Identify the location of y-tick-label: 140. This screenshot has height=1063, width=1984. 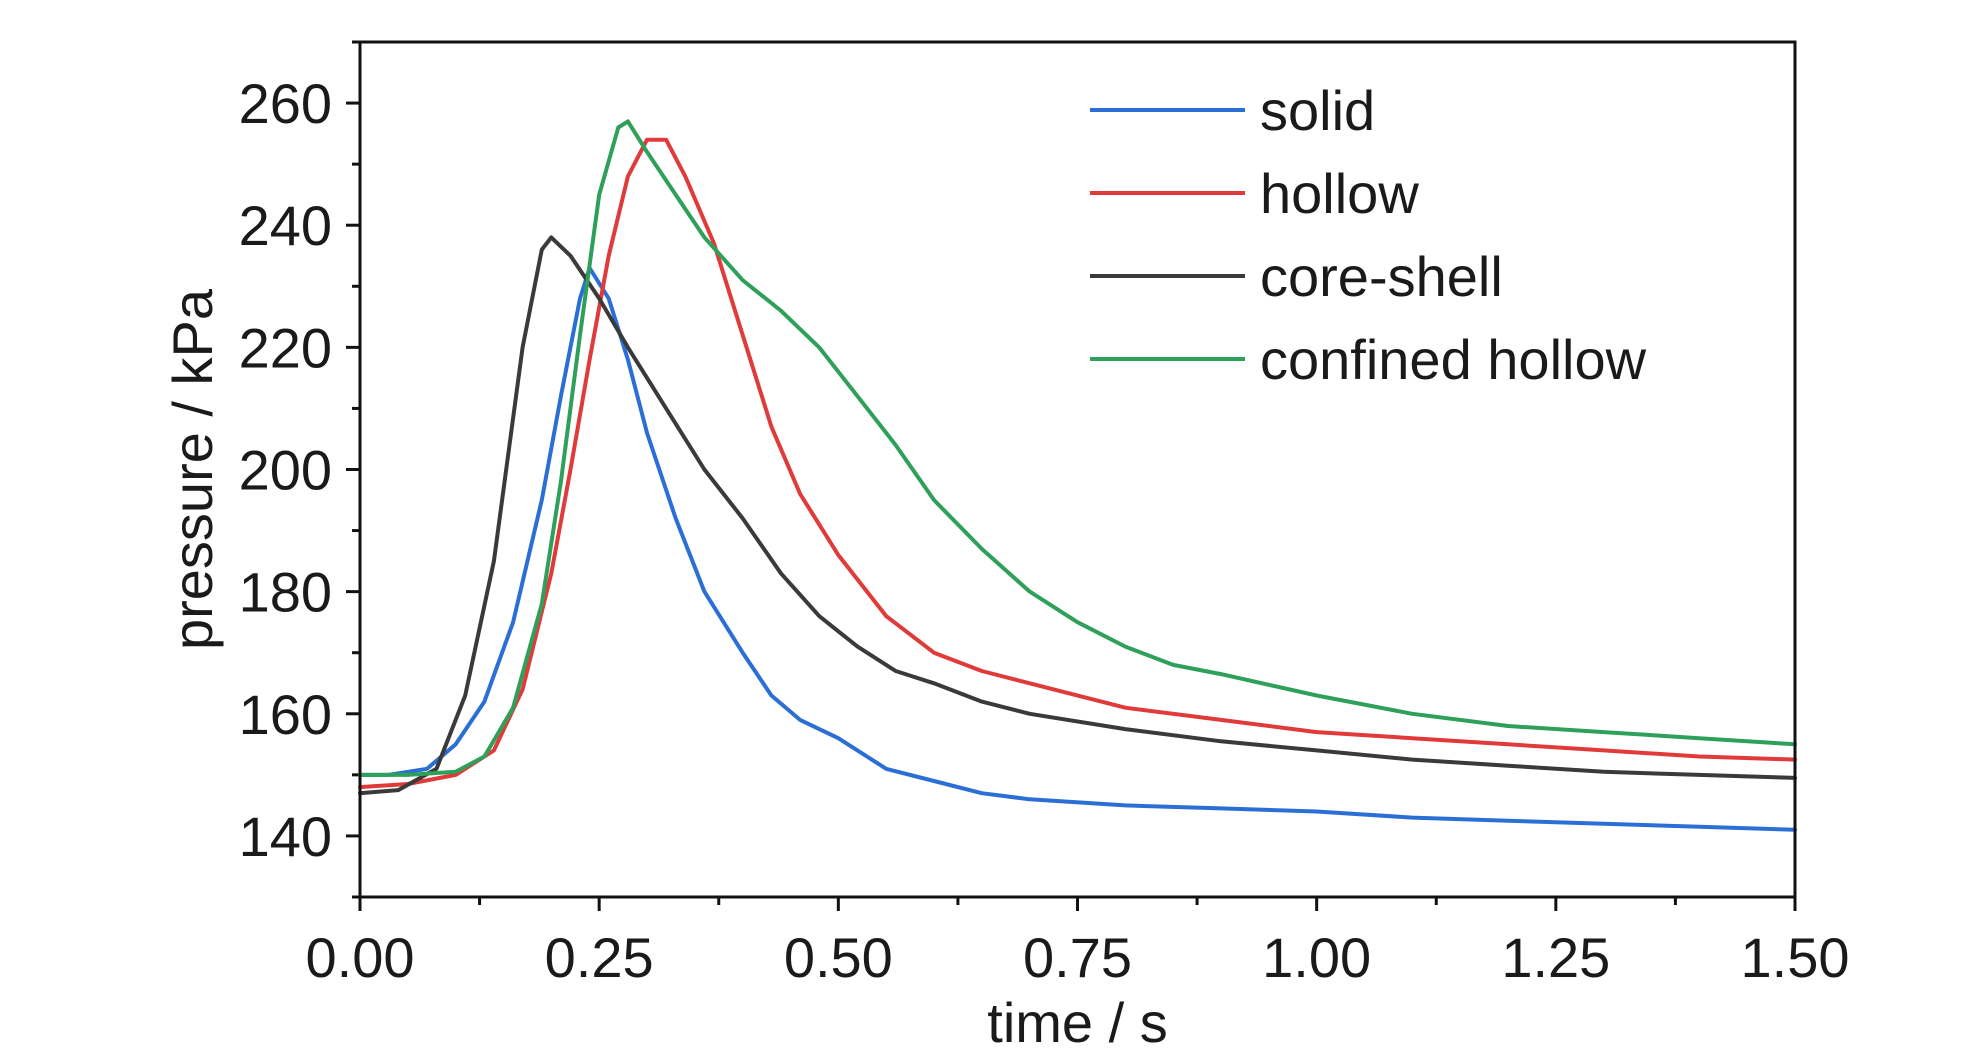
(285, 836).